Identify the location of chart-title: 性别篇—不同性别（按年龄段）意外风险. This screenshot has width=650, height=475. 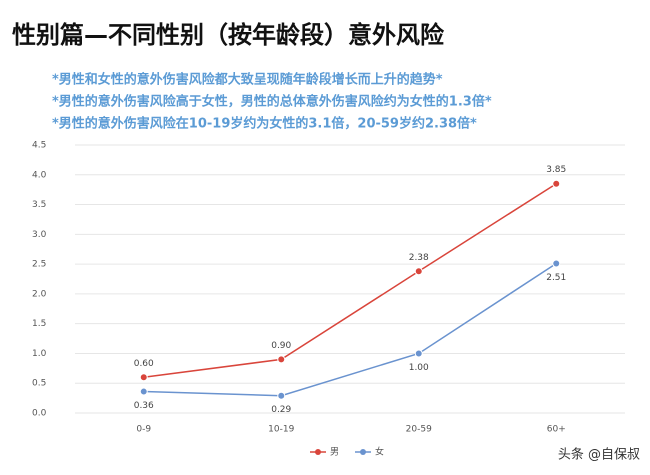
(228, 35).